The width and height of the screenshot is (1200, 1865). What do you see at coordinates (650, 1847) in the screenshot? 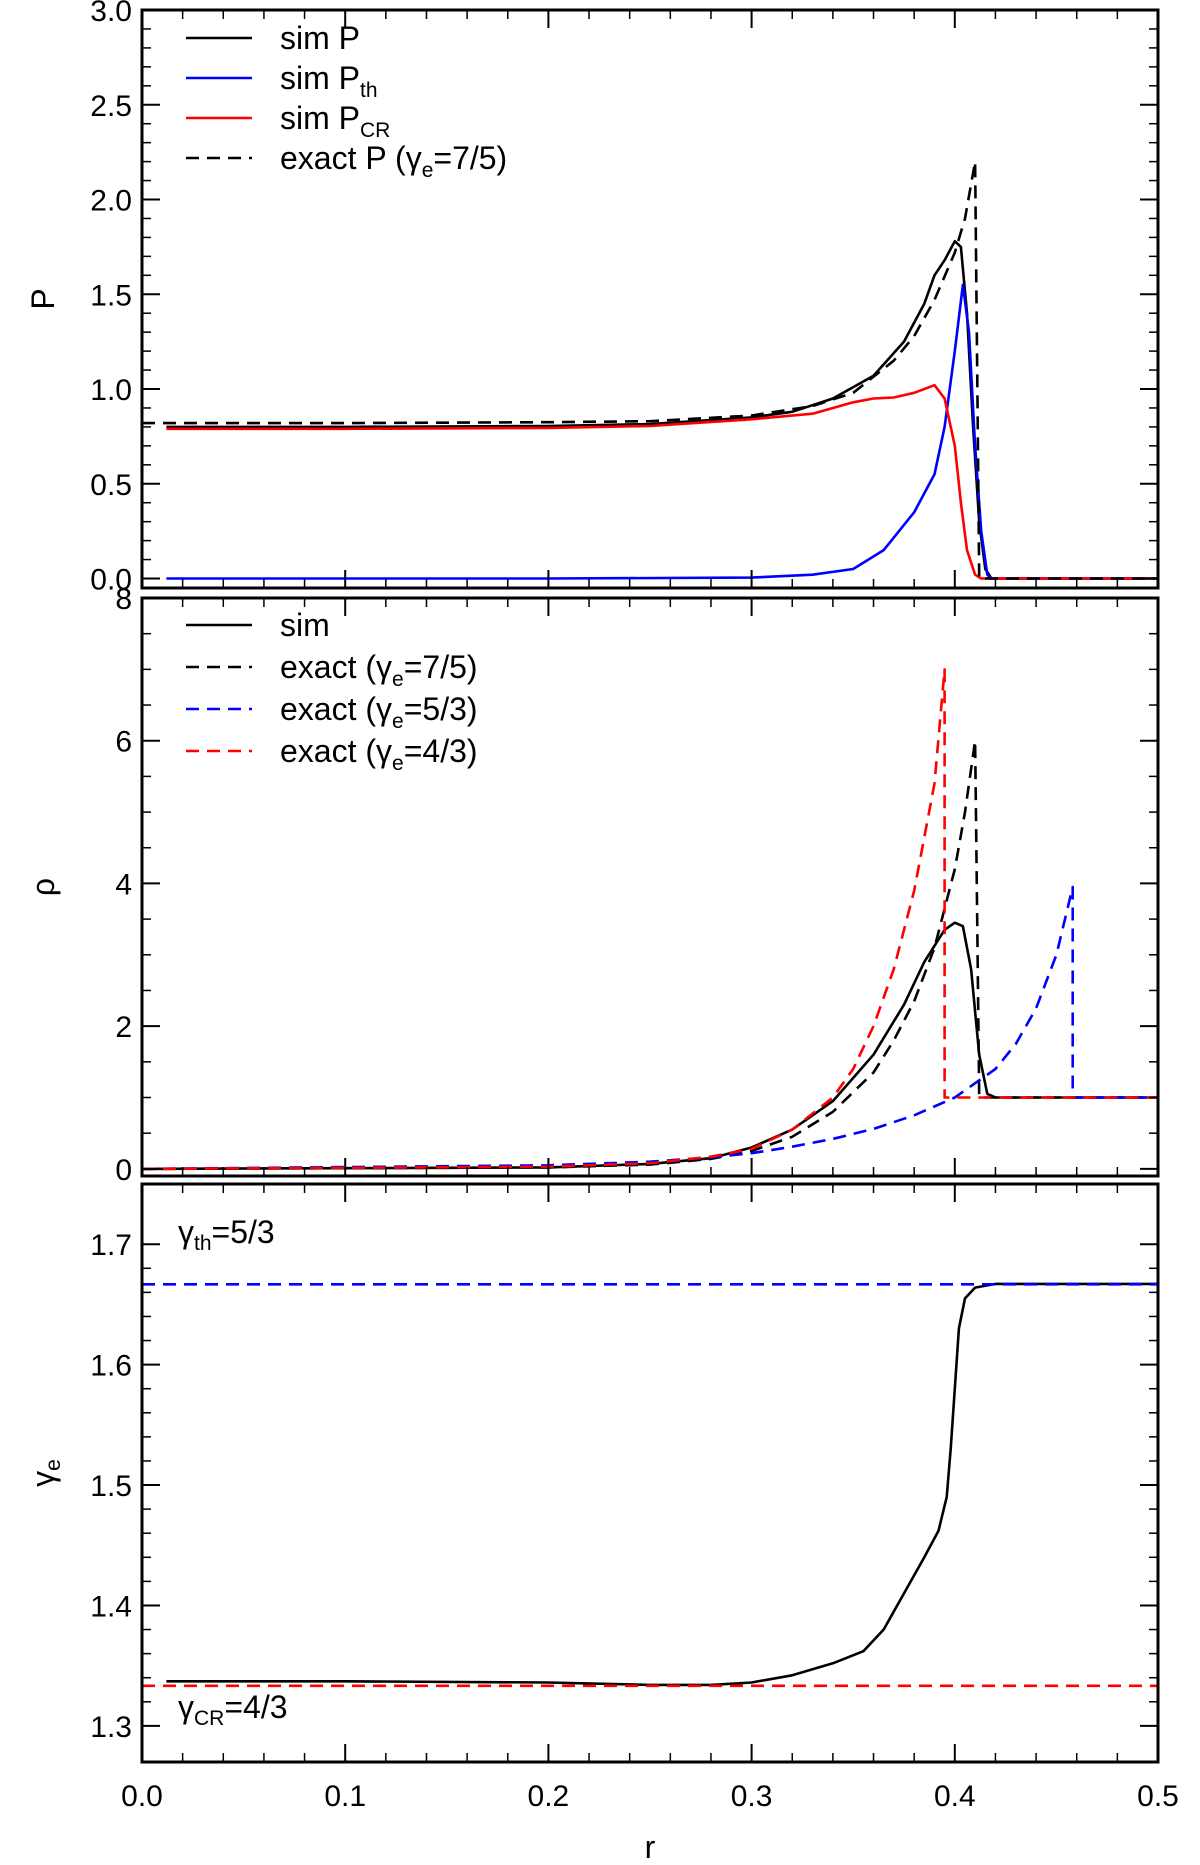
I see `x-axis-label: r` at bounding box center [650, 1847].